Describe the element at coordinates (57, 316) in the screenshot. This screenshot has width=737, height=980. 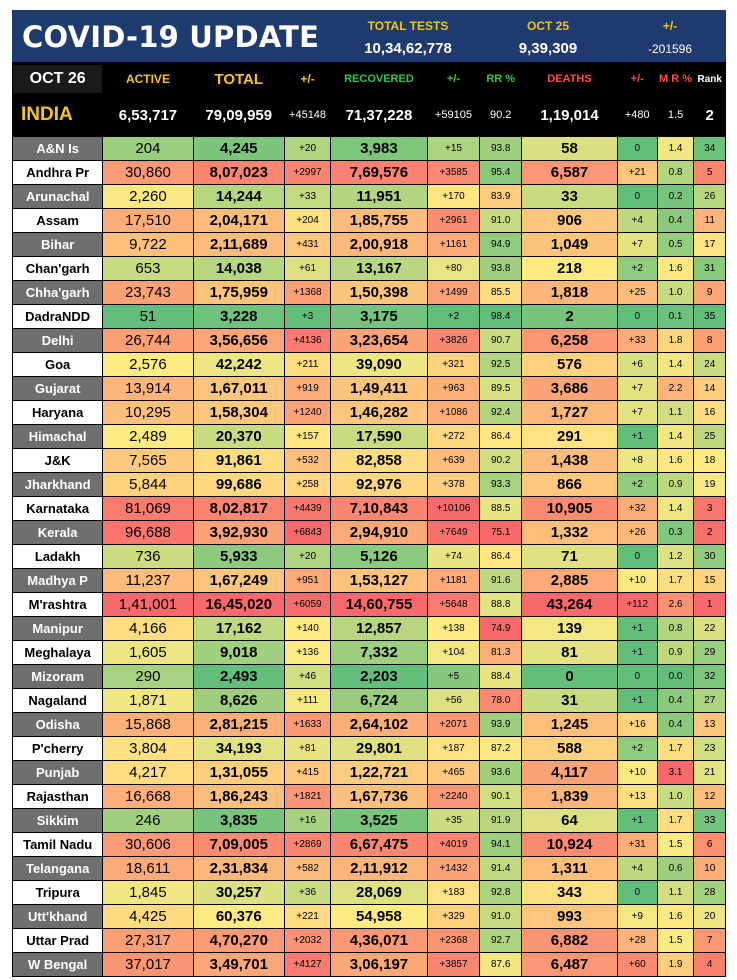
I see `state-name: DadraNDD` at that location.